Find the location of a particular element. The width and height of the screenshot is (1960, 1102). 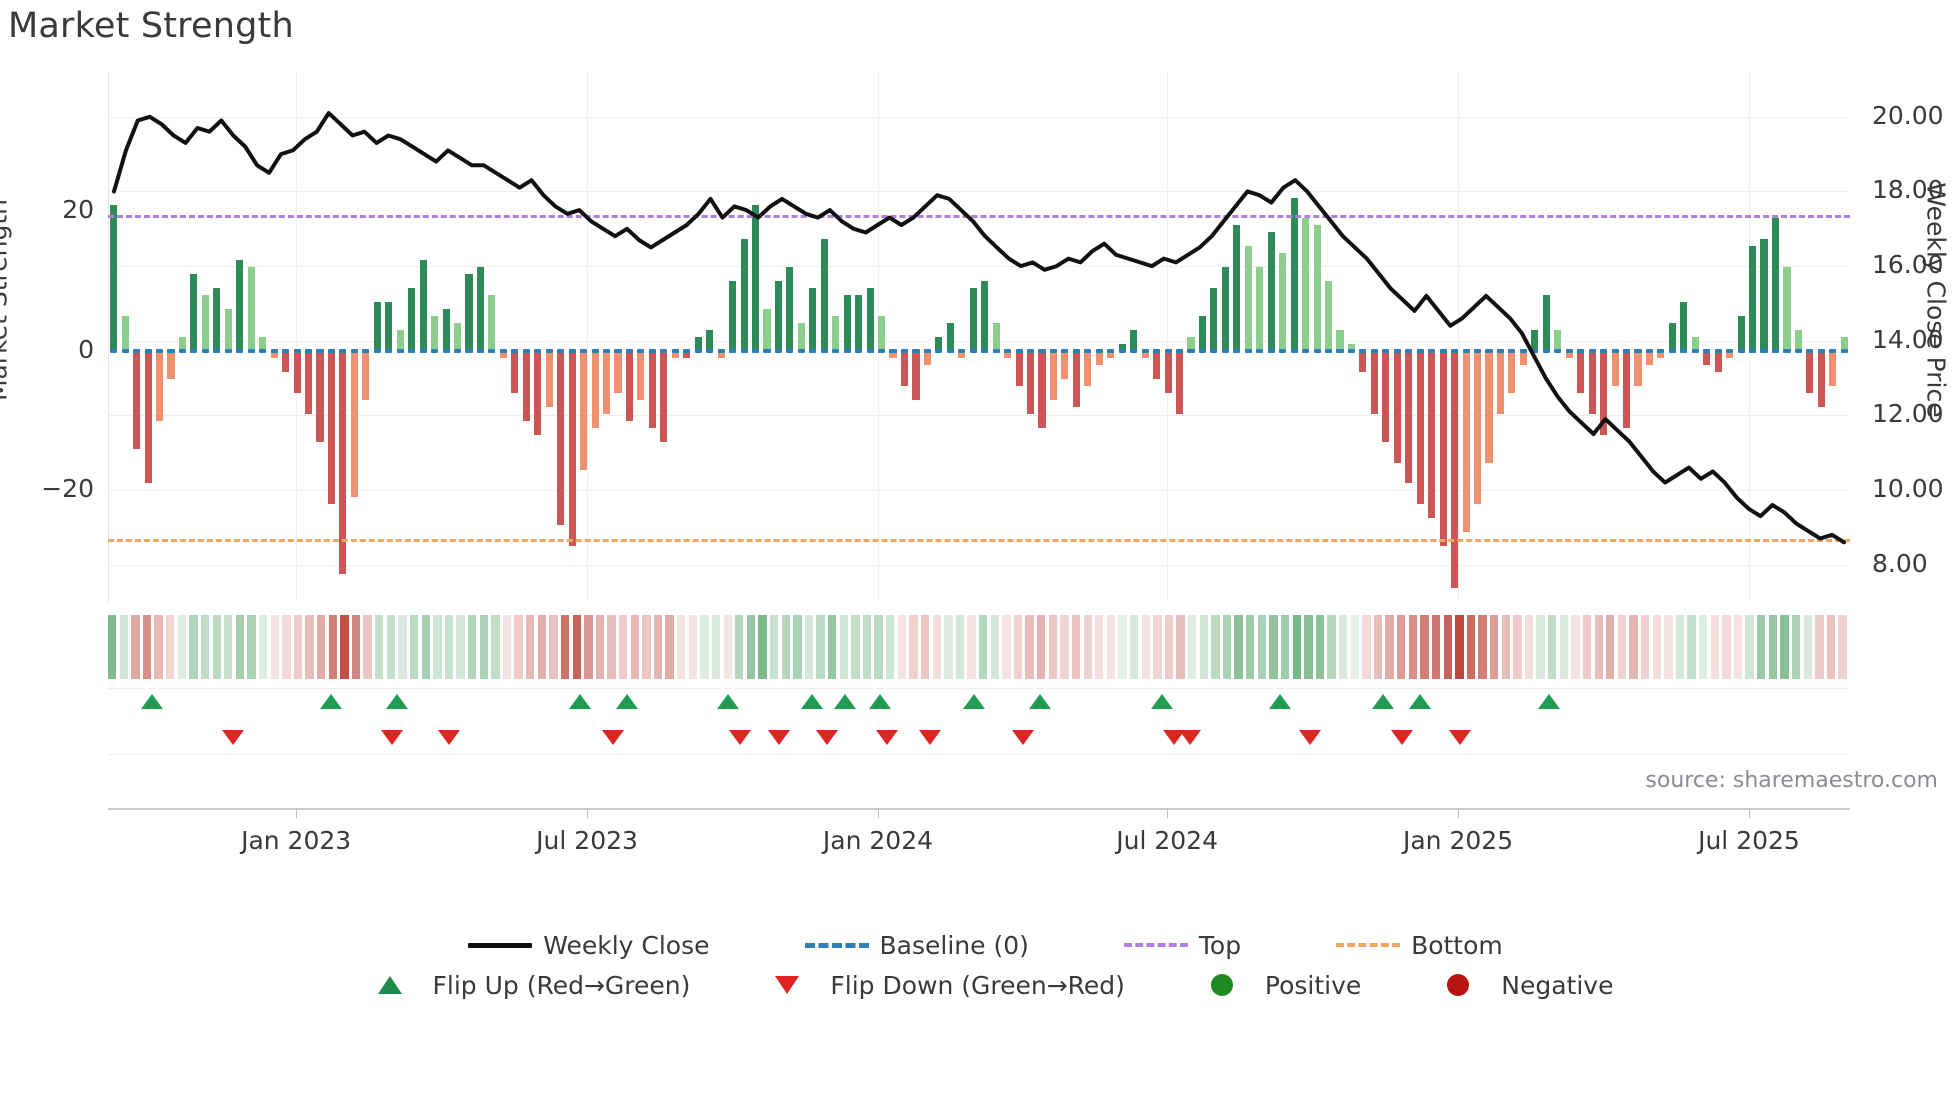

legend-item: Positive is located at coordinates (1270, 985).